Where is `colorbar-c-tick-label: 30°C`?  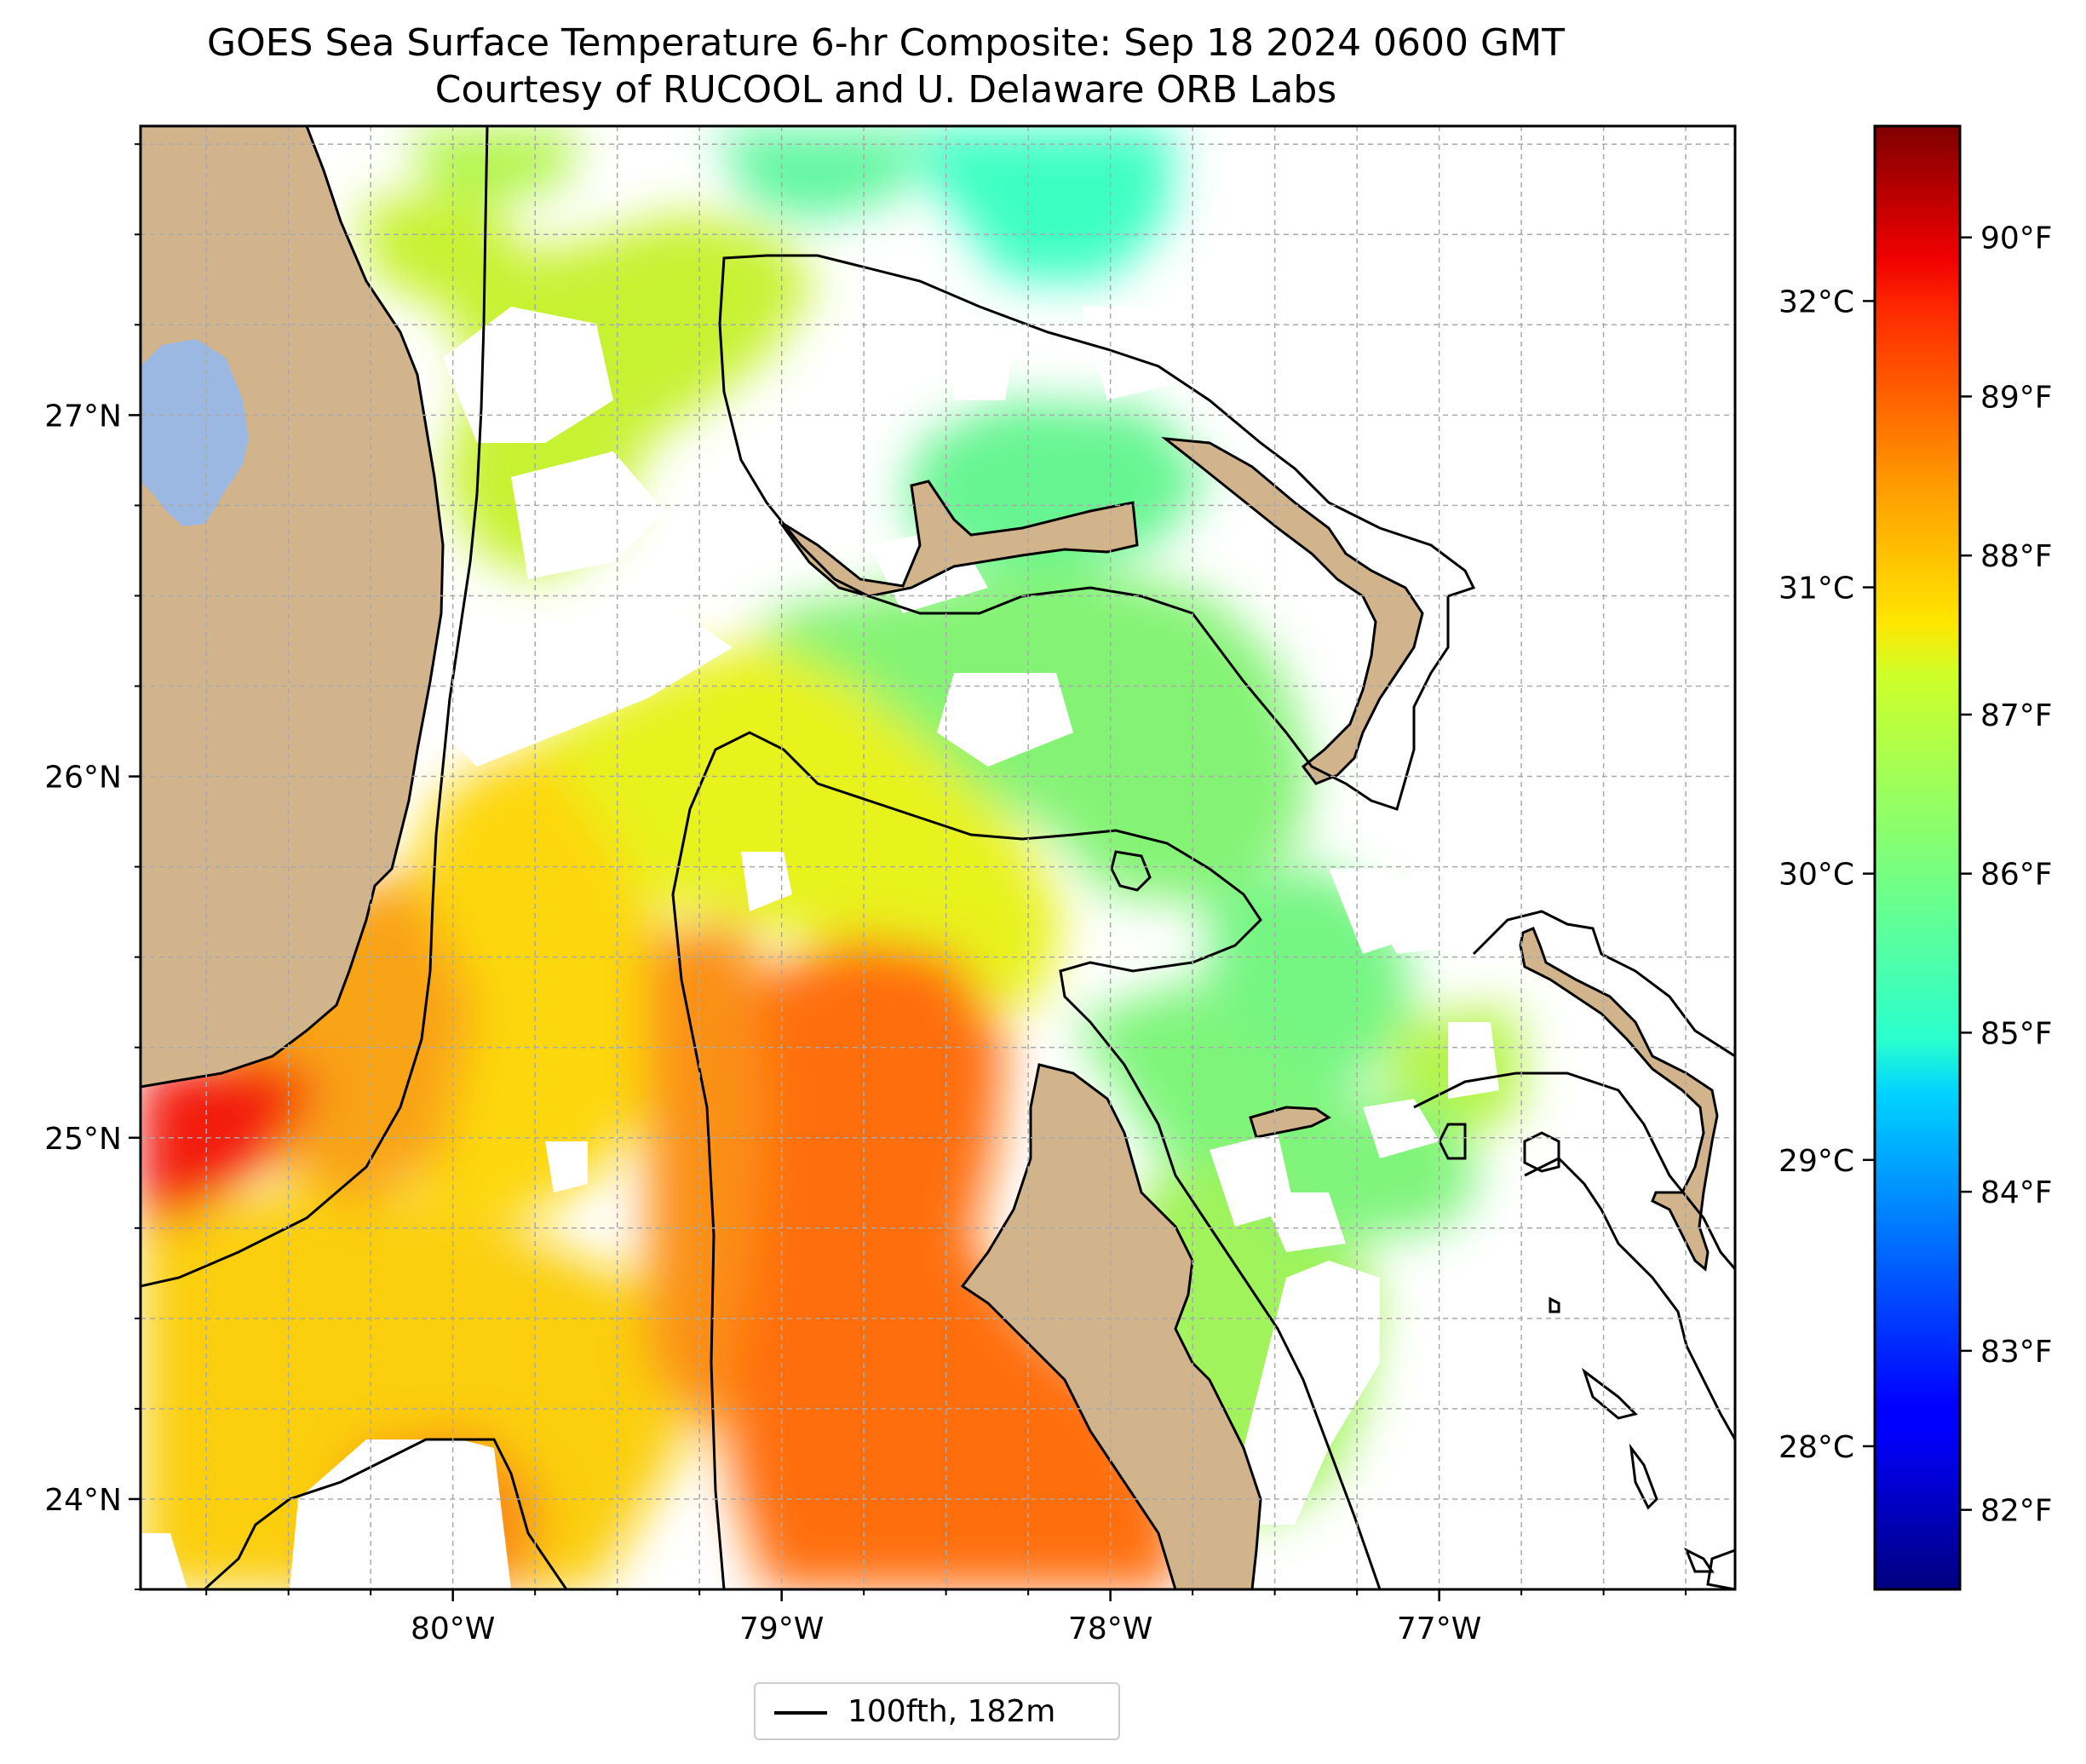
colorbar-c-tick-label: 30°C is located at coordinates (1816, 875).